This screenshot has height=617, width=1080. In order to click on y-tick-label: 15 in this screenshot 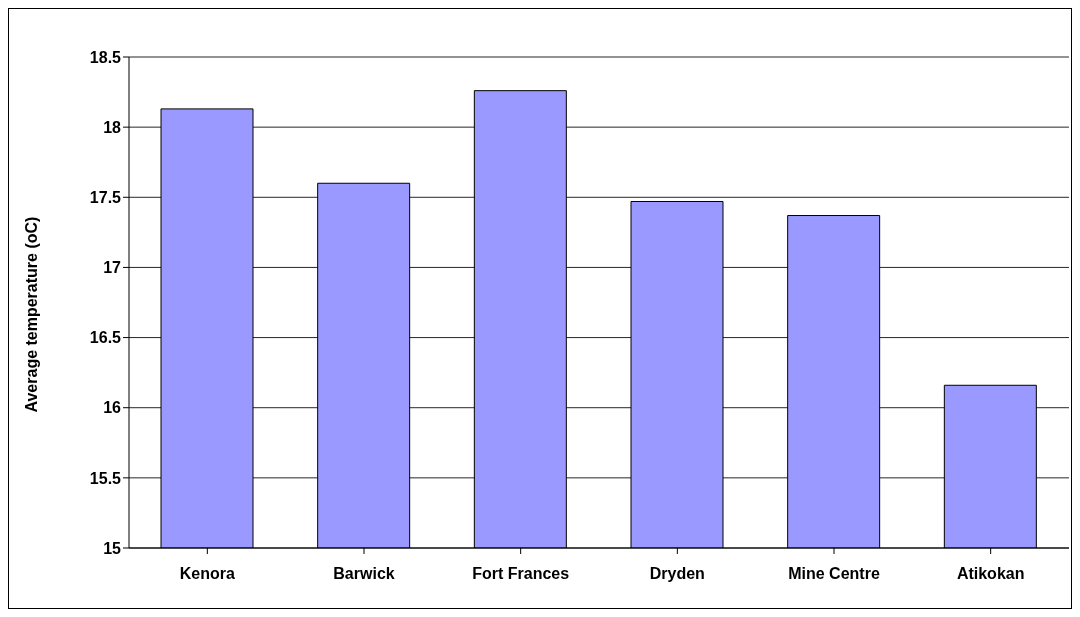, I will do `click(112, 548)`.